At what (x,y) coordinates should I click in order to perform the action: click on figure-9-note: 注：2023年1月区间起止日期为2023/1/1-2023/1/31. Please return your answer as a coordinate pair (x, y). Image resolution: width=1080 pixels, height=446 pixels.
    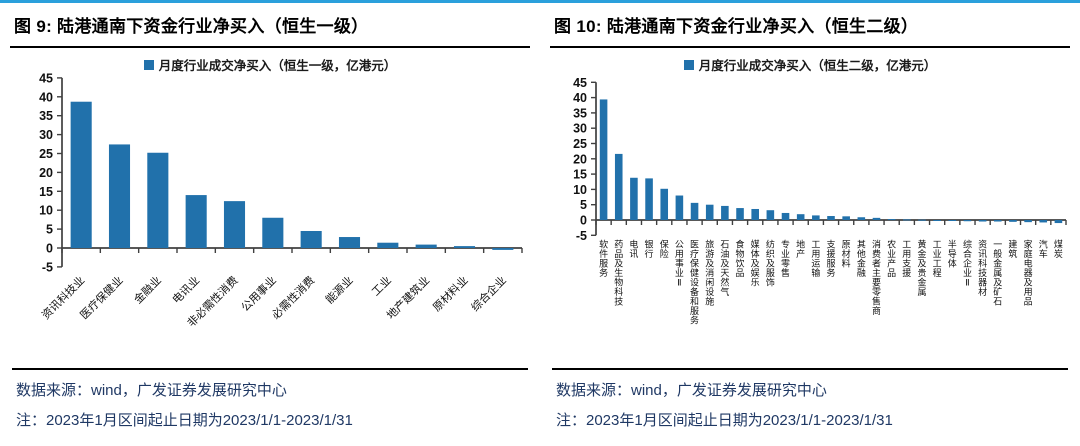
    Looking at the image, I should click on (184, 420).